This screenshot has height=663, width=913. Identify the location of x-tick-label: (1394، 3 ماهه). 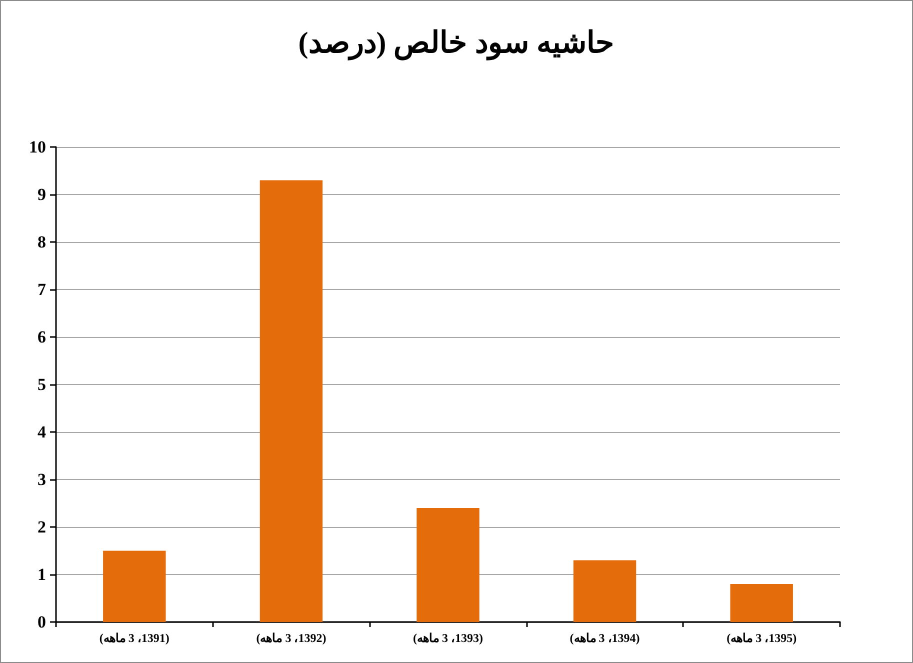
(605, 638).